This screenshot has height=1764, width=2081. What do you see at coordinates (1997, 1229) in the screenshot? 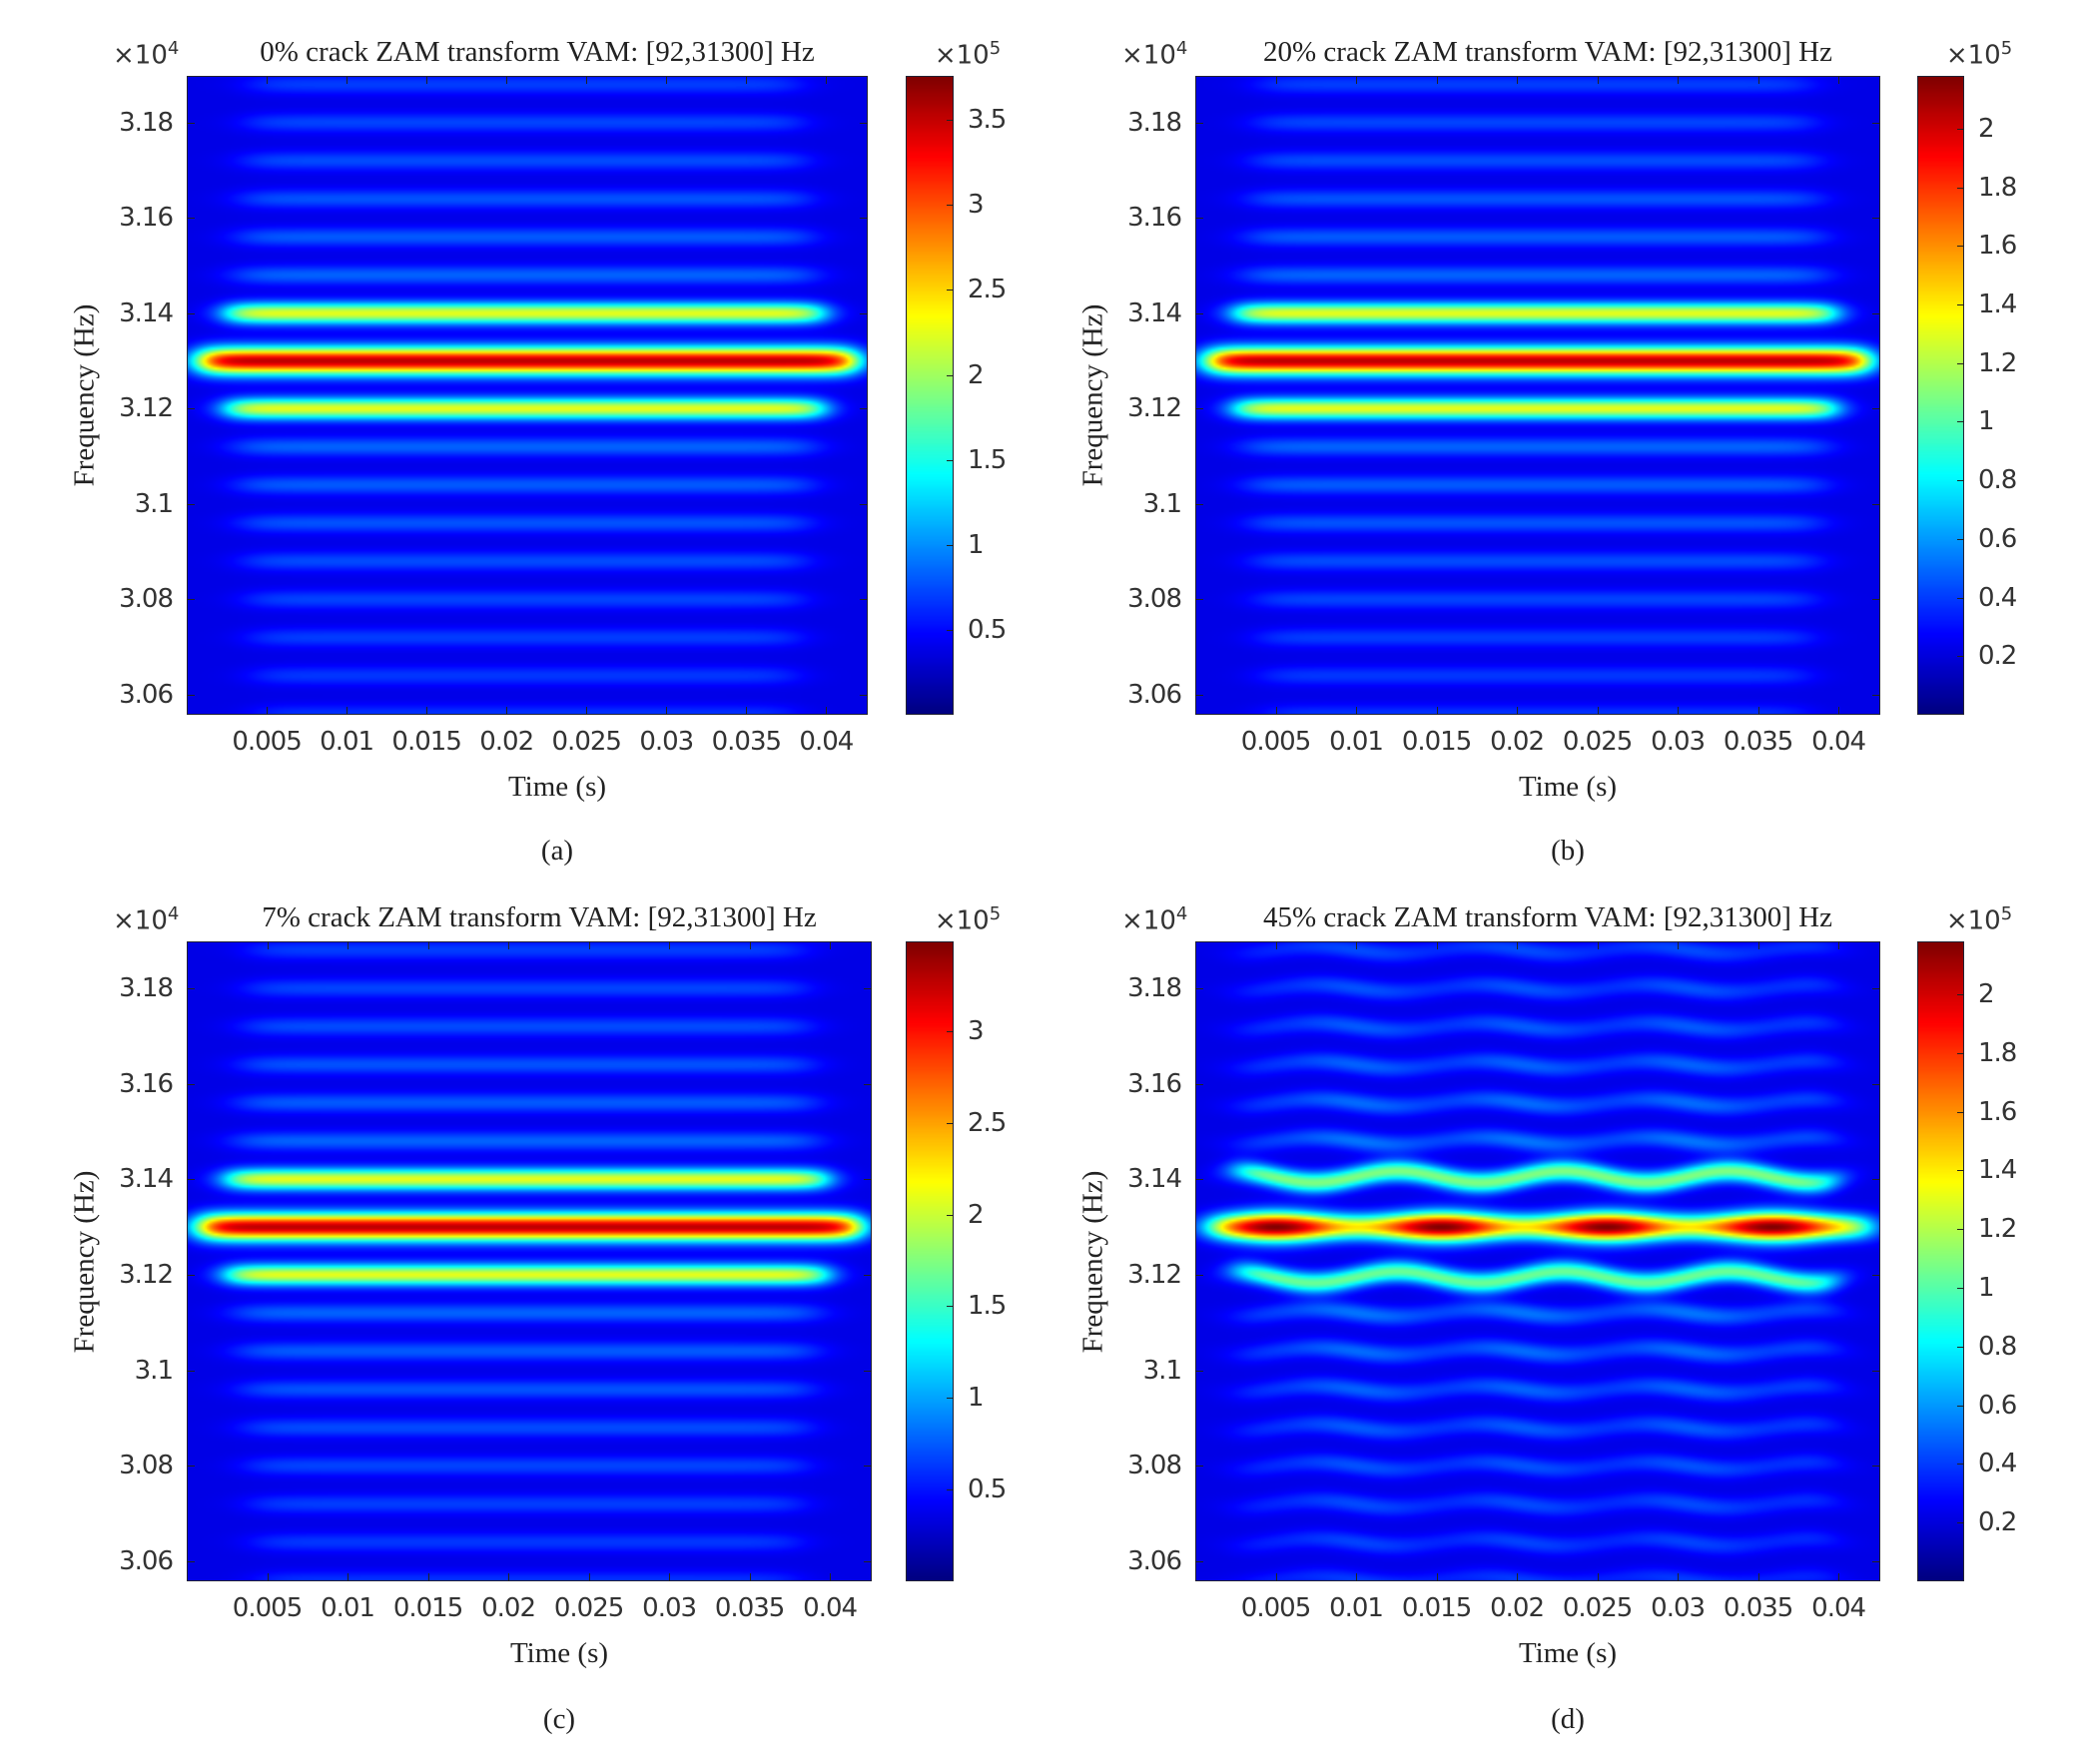
I see `colorbar-tick-label: 1.2` at bounding box center [1997, 1229].